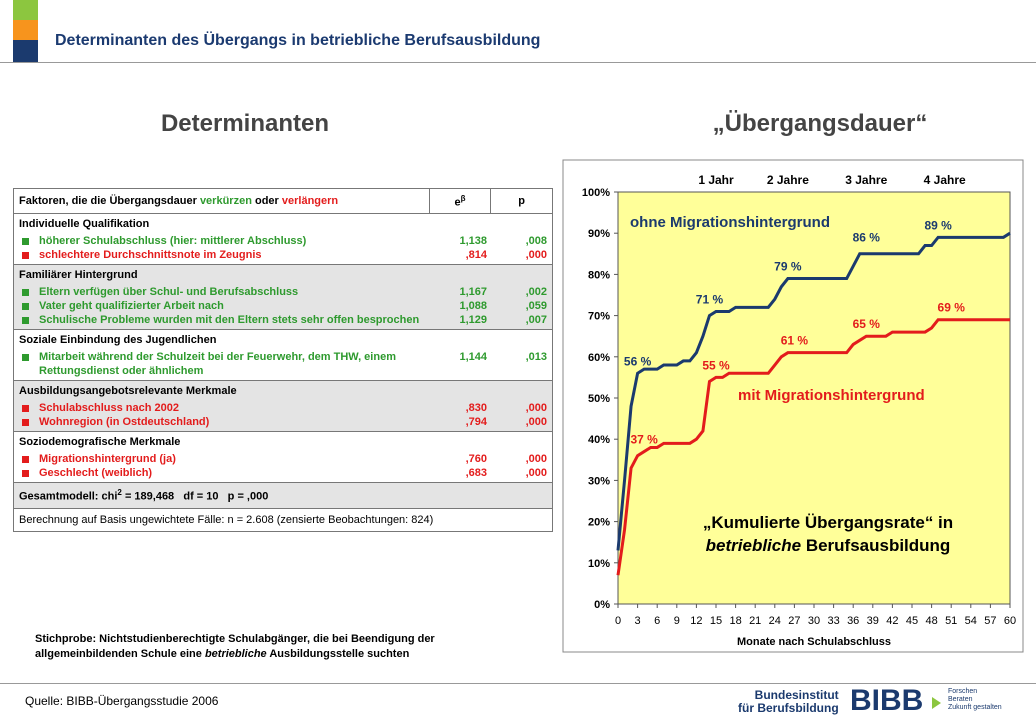  What do you see at coordinates (867, 238) in the screenshot?
I see `data-label: 86 %` at bounding box center [867, 238].